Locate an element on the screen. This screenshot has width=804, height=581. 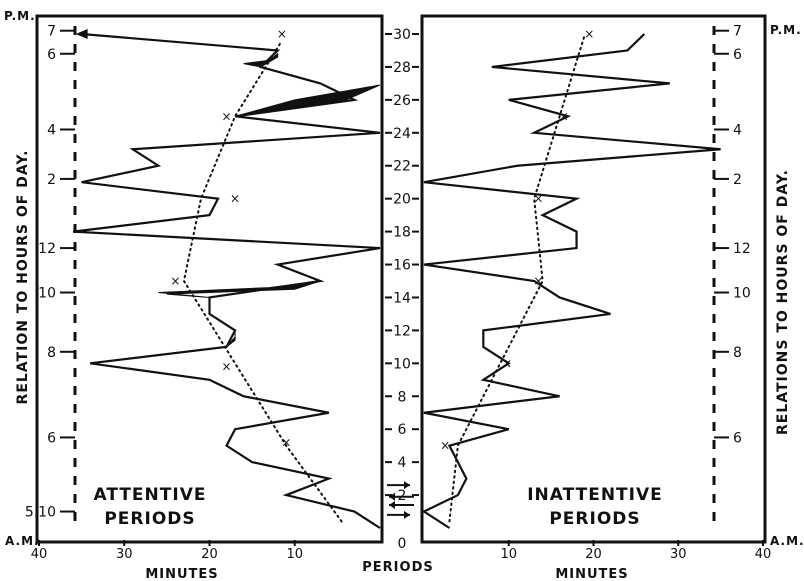
left-minutes-tick-label: 40 is located at coordinates (39, 554).